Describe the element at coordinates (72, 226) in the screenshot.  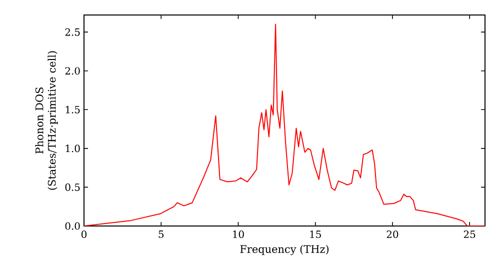
I see `y-tick-label: 0.0` at that location.